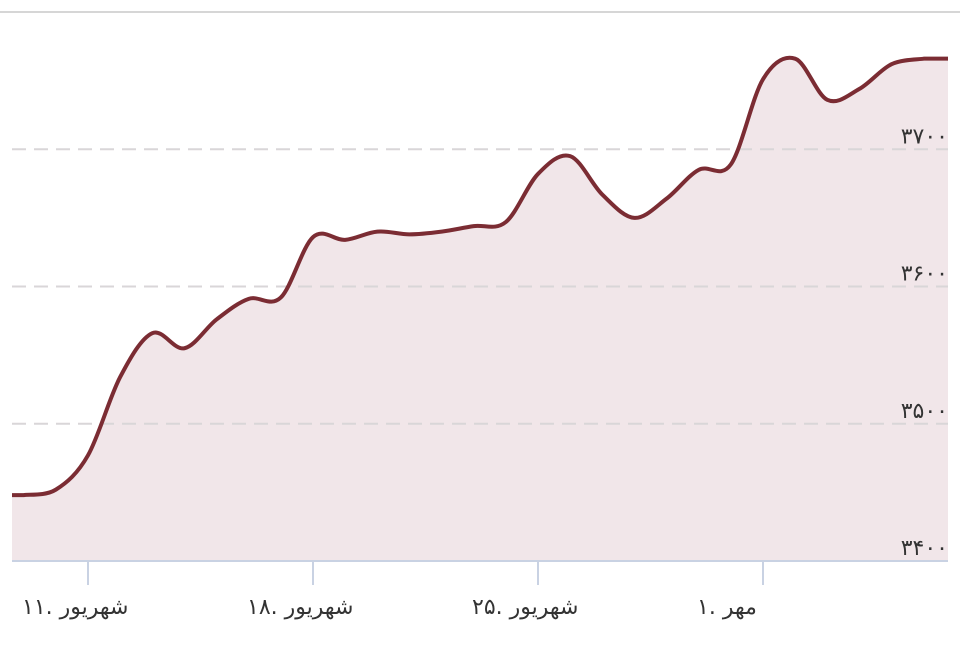 Image resolution: width=960 pixels, height=649 pixels. What do you see at coordinates (300, 607) in the screenshot?
I see `x-tick-label: ۱۸. شهریور` at bounding box center [300, 607].